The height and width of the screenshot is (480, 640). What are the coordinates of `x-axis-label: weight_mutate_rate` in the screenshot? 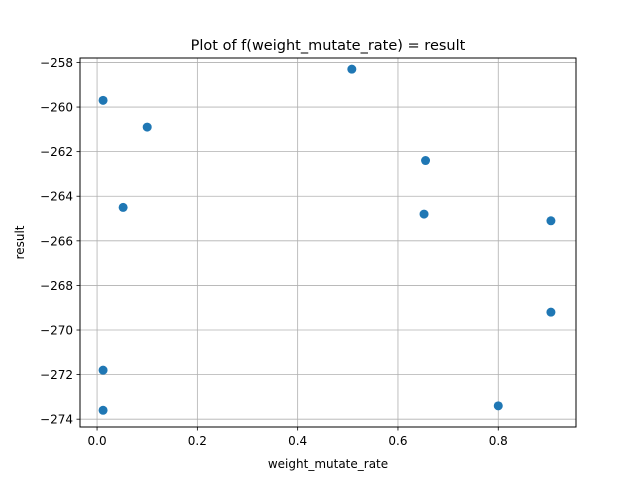 It's located at (328, 464).